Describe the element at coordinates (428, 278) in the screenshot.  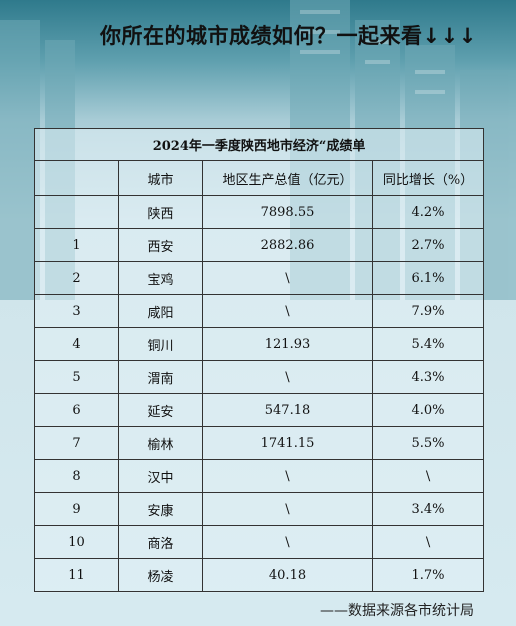
I see `cell-growth: 6.1%` at that location.